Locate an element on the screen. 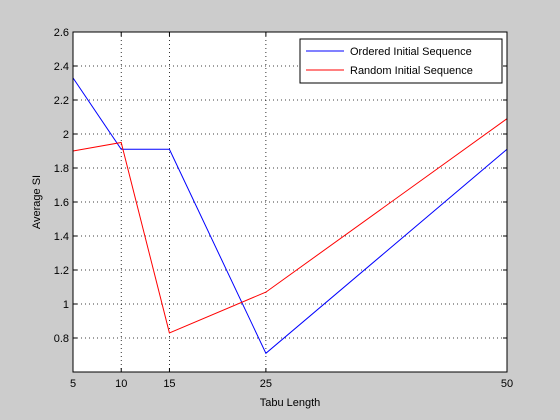  legend-label-1: Random Initial Sequence is located at coordinates (411, 71).